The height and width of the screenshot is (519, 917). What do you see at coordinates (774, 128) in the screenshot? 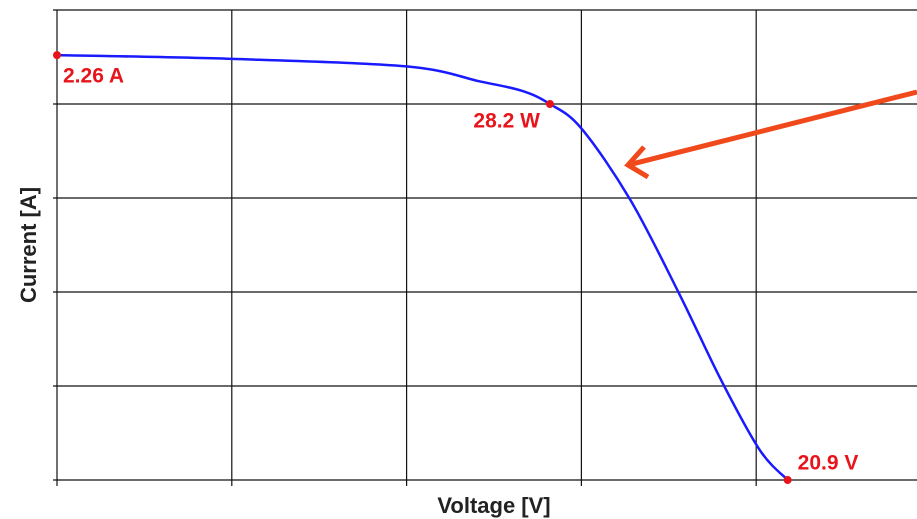
I see `arrow-shaft` at bounding box center [774, 128].